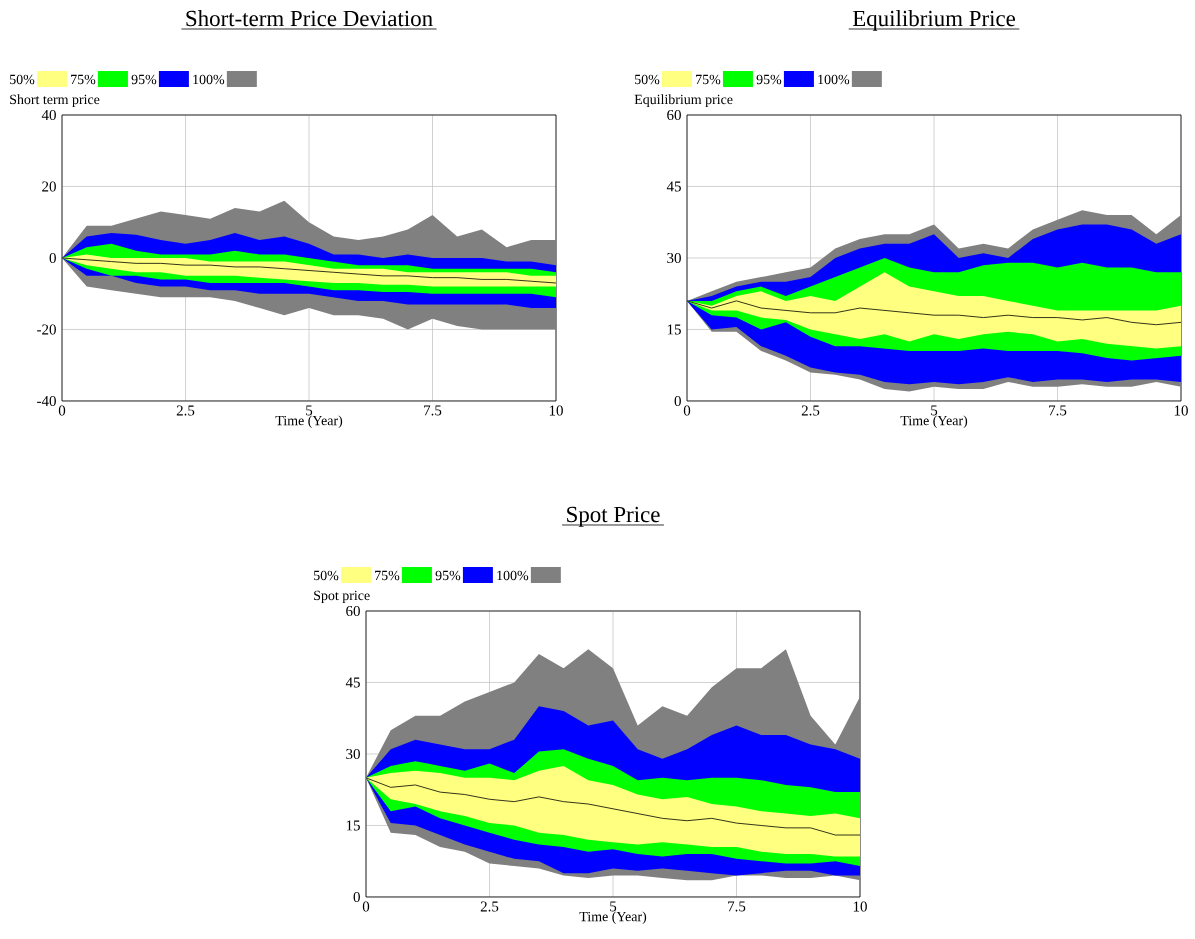  I want to click on y-tick-label: -20, so click(46, 329).